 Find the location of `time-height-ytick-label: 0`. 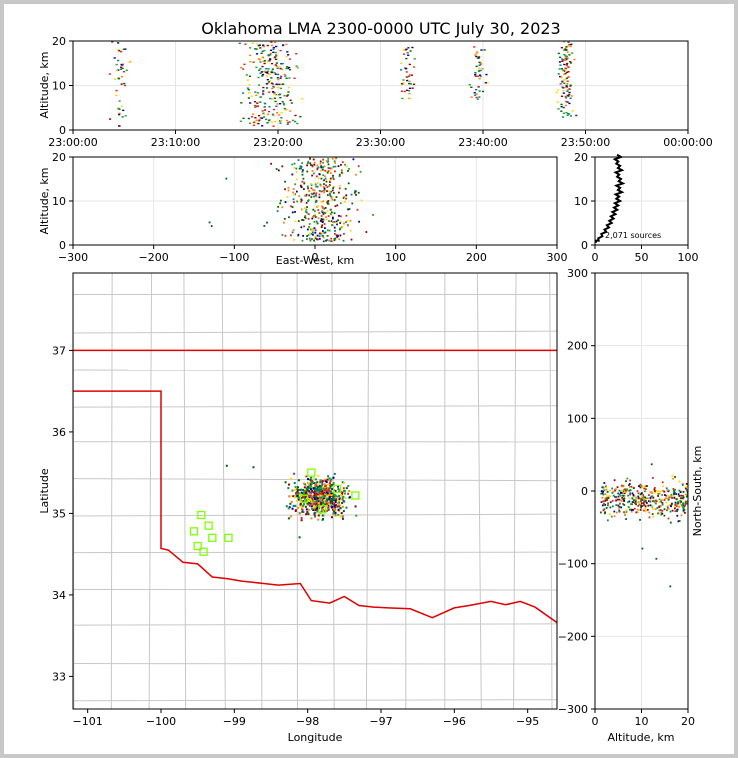

time-height-ytick-label: 0 is located at coordinates (62, 130).